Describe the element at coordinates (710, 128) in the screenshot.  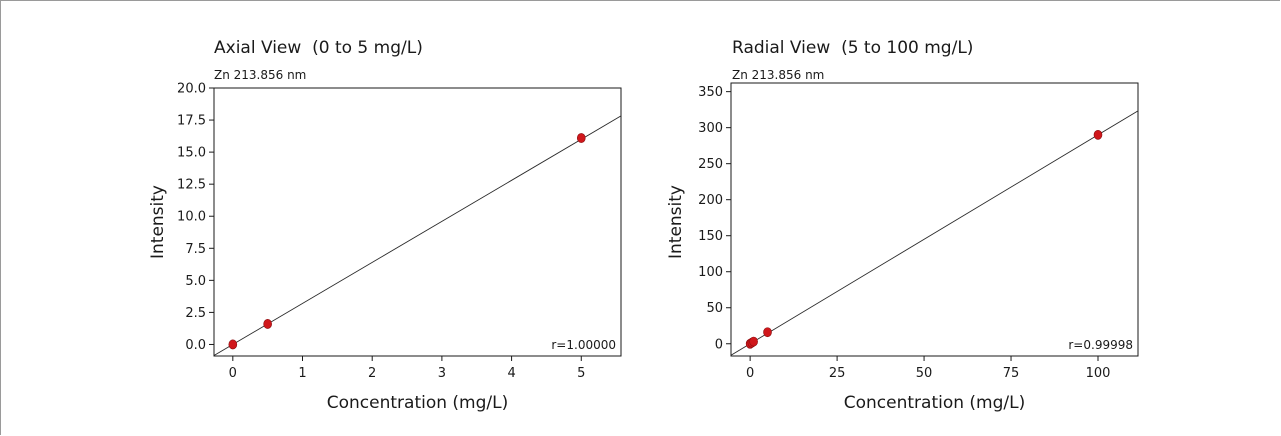
I see `y-tick-label: 300` at that location.